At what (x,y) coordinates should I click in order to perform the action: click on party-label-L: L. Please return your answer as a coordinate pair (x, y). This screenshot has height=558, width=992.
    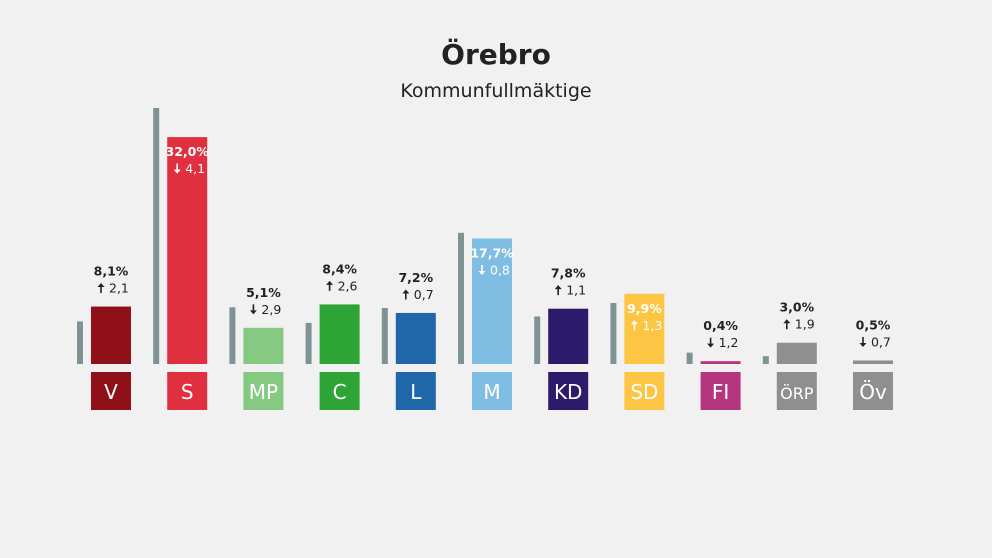
    Looking at the image, I should click on (416, 392).